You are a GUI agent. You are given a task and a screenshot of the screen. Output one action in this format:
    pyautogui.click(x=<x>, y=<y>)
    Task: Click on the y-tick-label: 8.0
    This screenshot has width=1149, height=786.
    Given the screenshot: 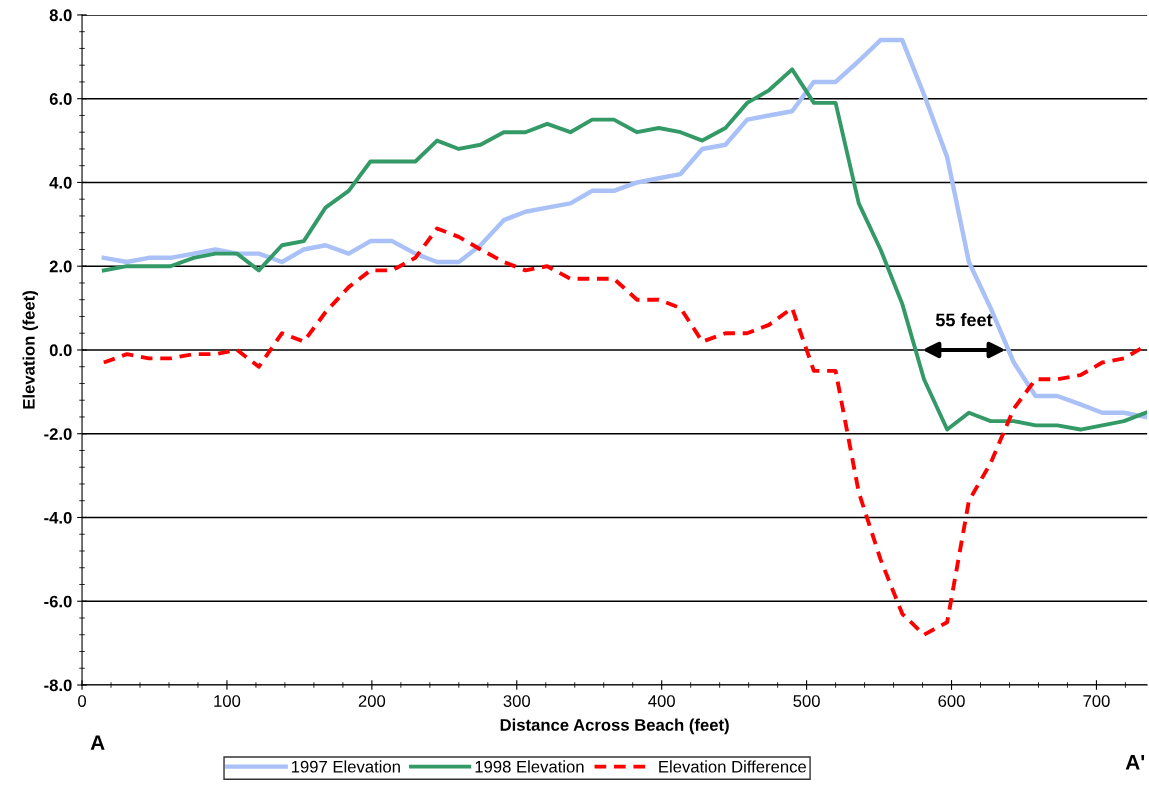 What is the action you would take?
    pyautogui.click(x=60, y=15)
    